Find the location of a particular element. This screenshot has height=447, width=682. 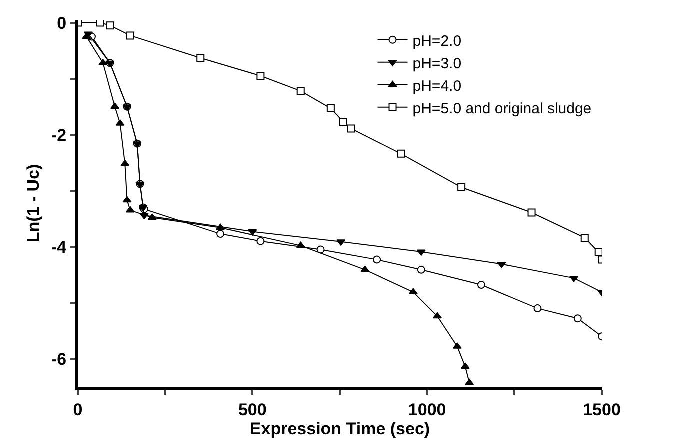

legend-label: pH=2.0 is located at coordinates (437, 41).